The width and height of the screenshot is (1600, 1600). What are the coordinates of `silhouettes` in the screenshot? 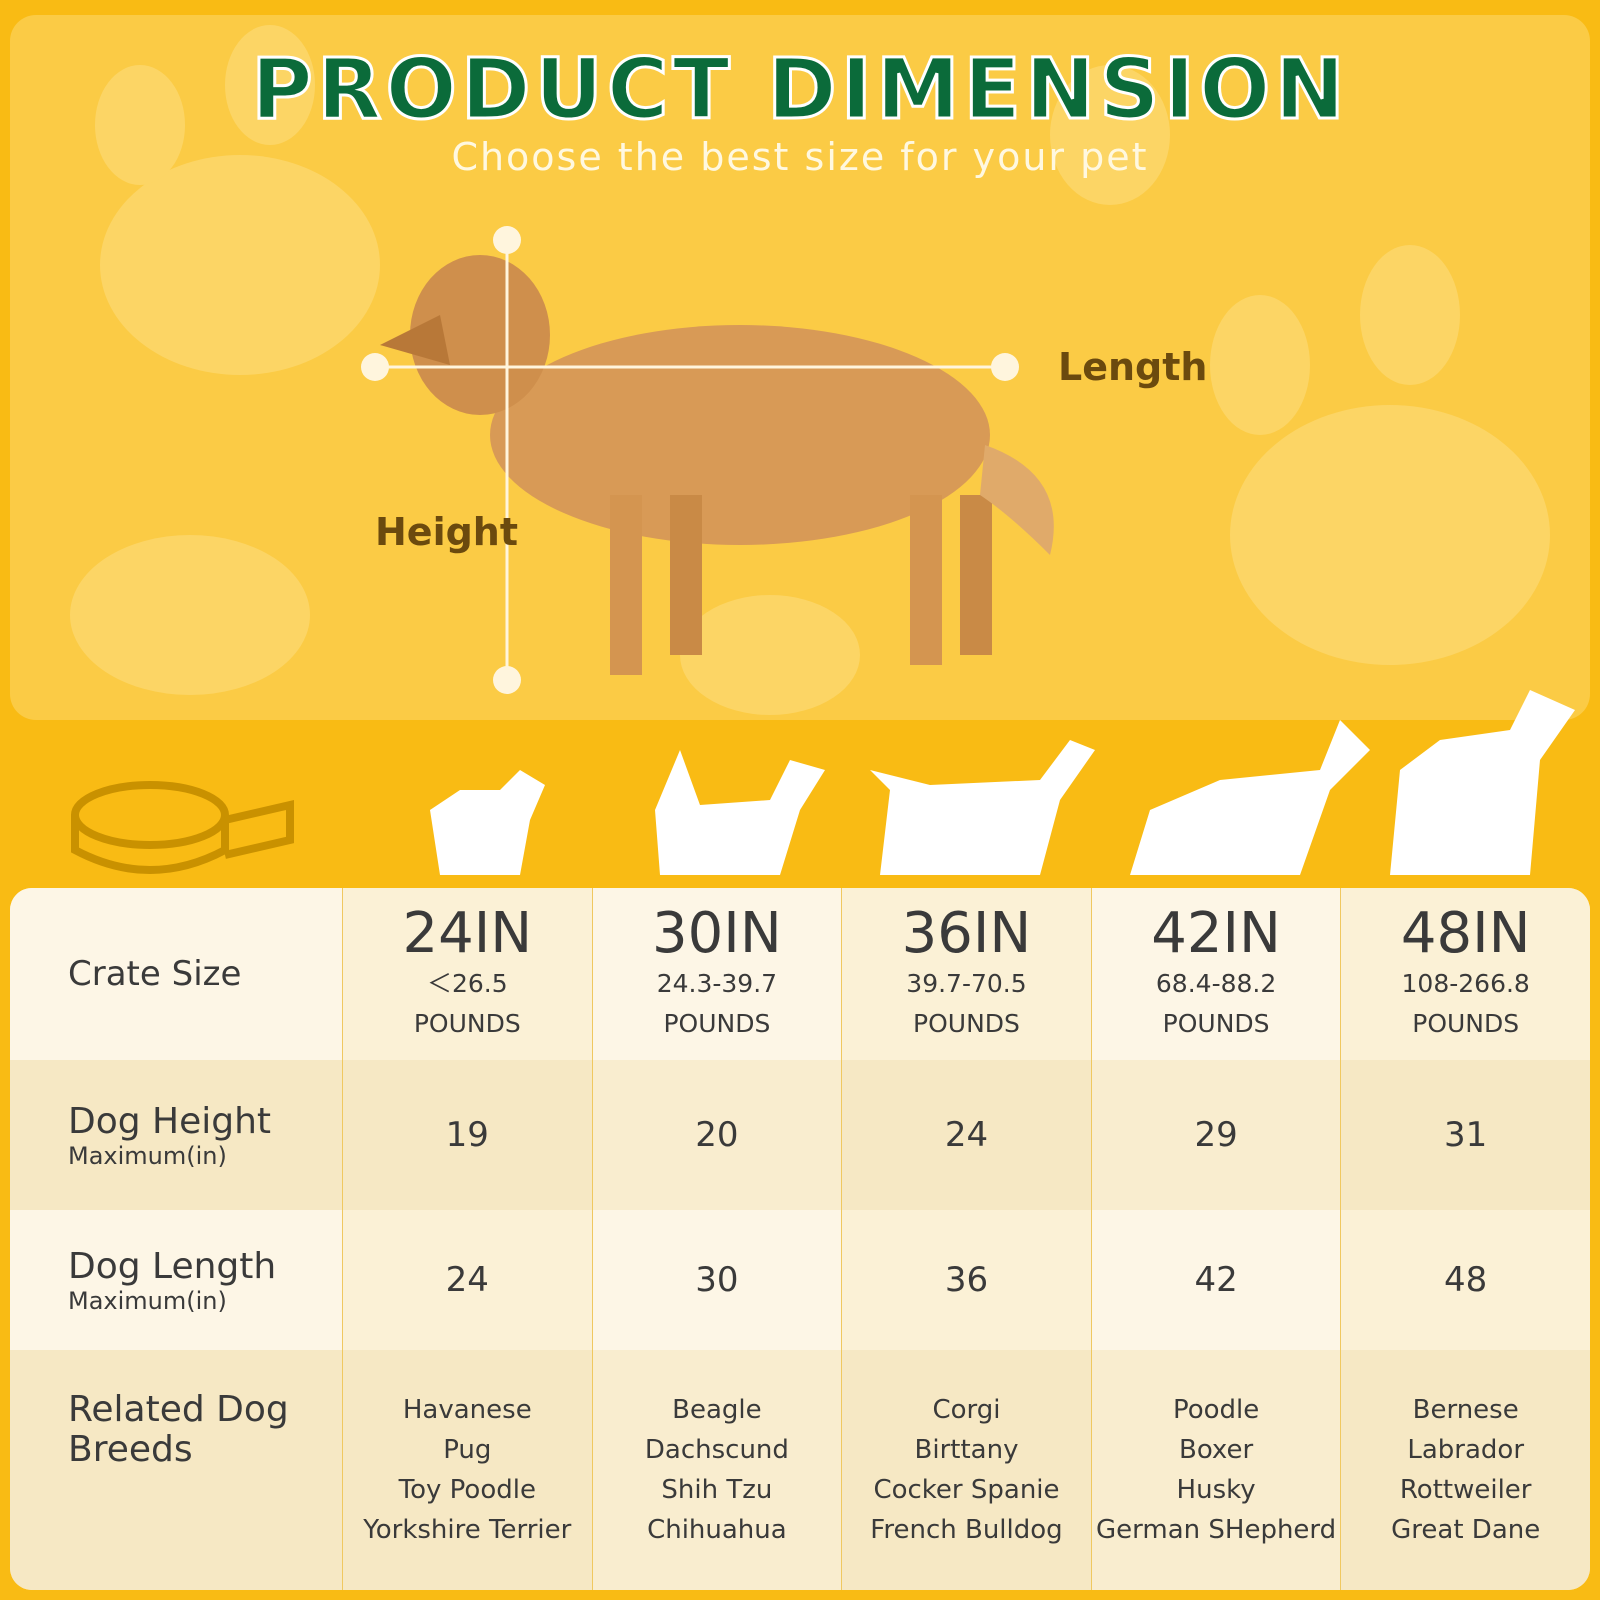 It's located at (823, 782).